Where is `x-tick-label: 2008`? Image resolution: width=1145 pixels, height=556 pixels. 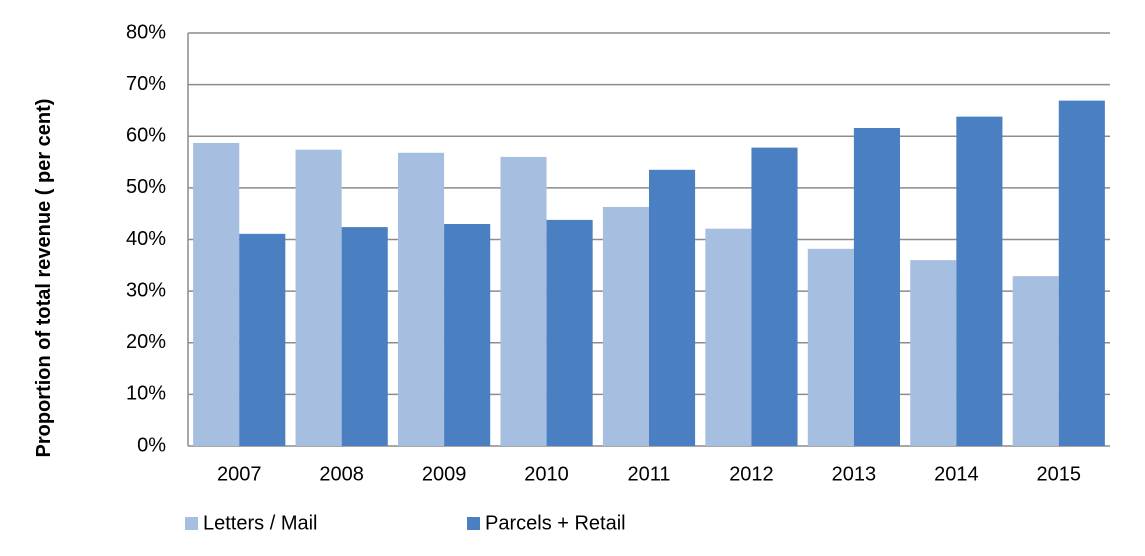
x-tick-label: 2008 is located at coordinates (341, 474).